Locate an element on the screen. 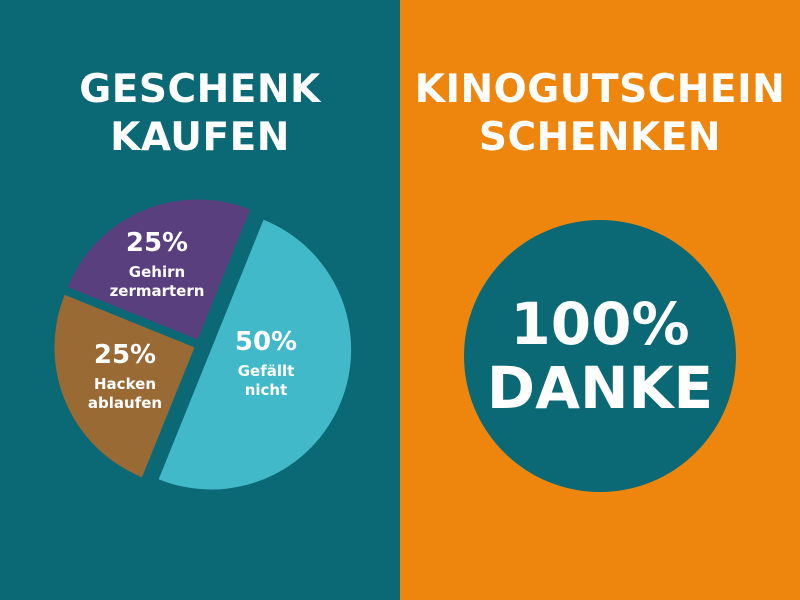 This screenshot has height=600, width=800. danke-word: DANKE is located at coordinates (600, 388).